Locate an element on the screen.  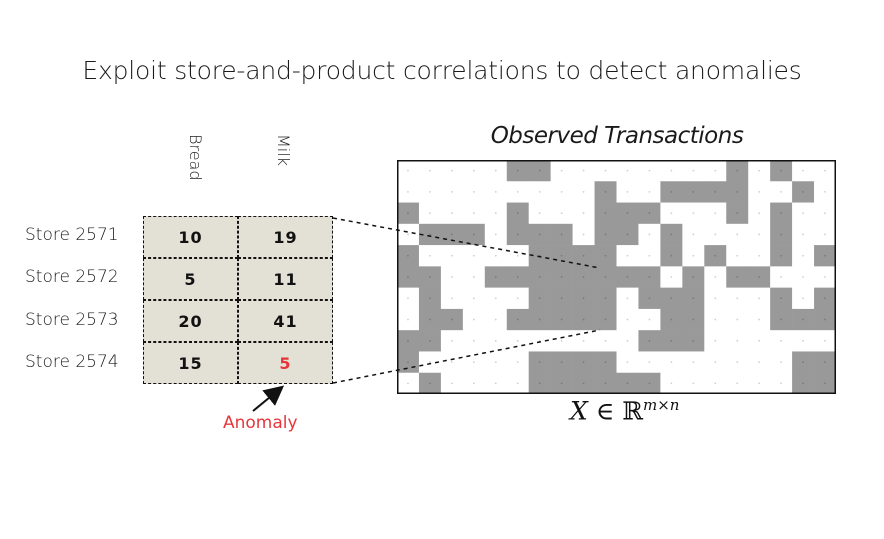
observed-transactions-title: Observed Transactions is located at coordinates (617, 136).